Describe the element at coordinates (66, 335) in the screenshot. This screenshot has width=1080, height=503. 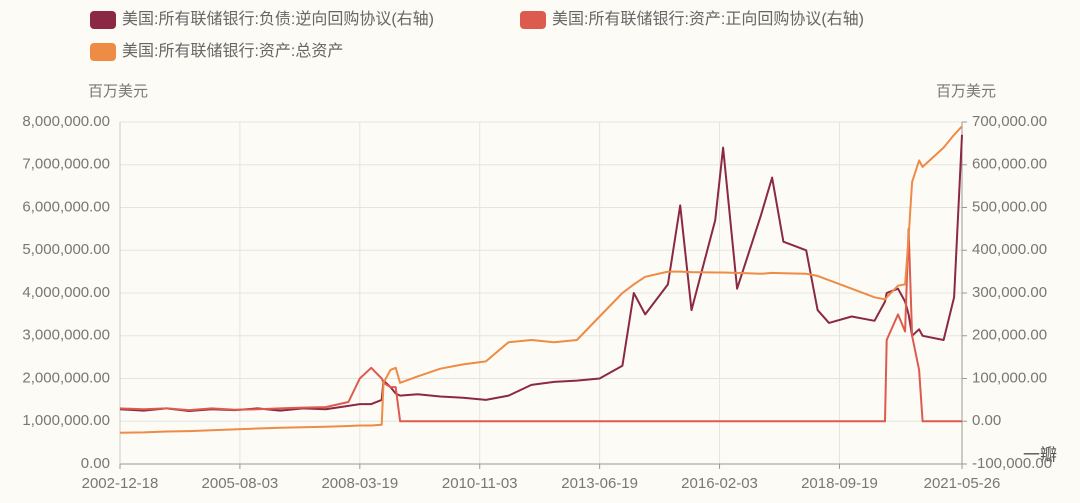
I see `y-tick-label: 3,000,000.00` at that location.